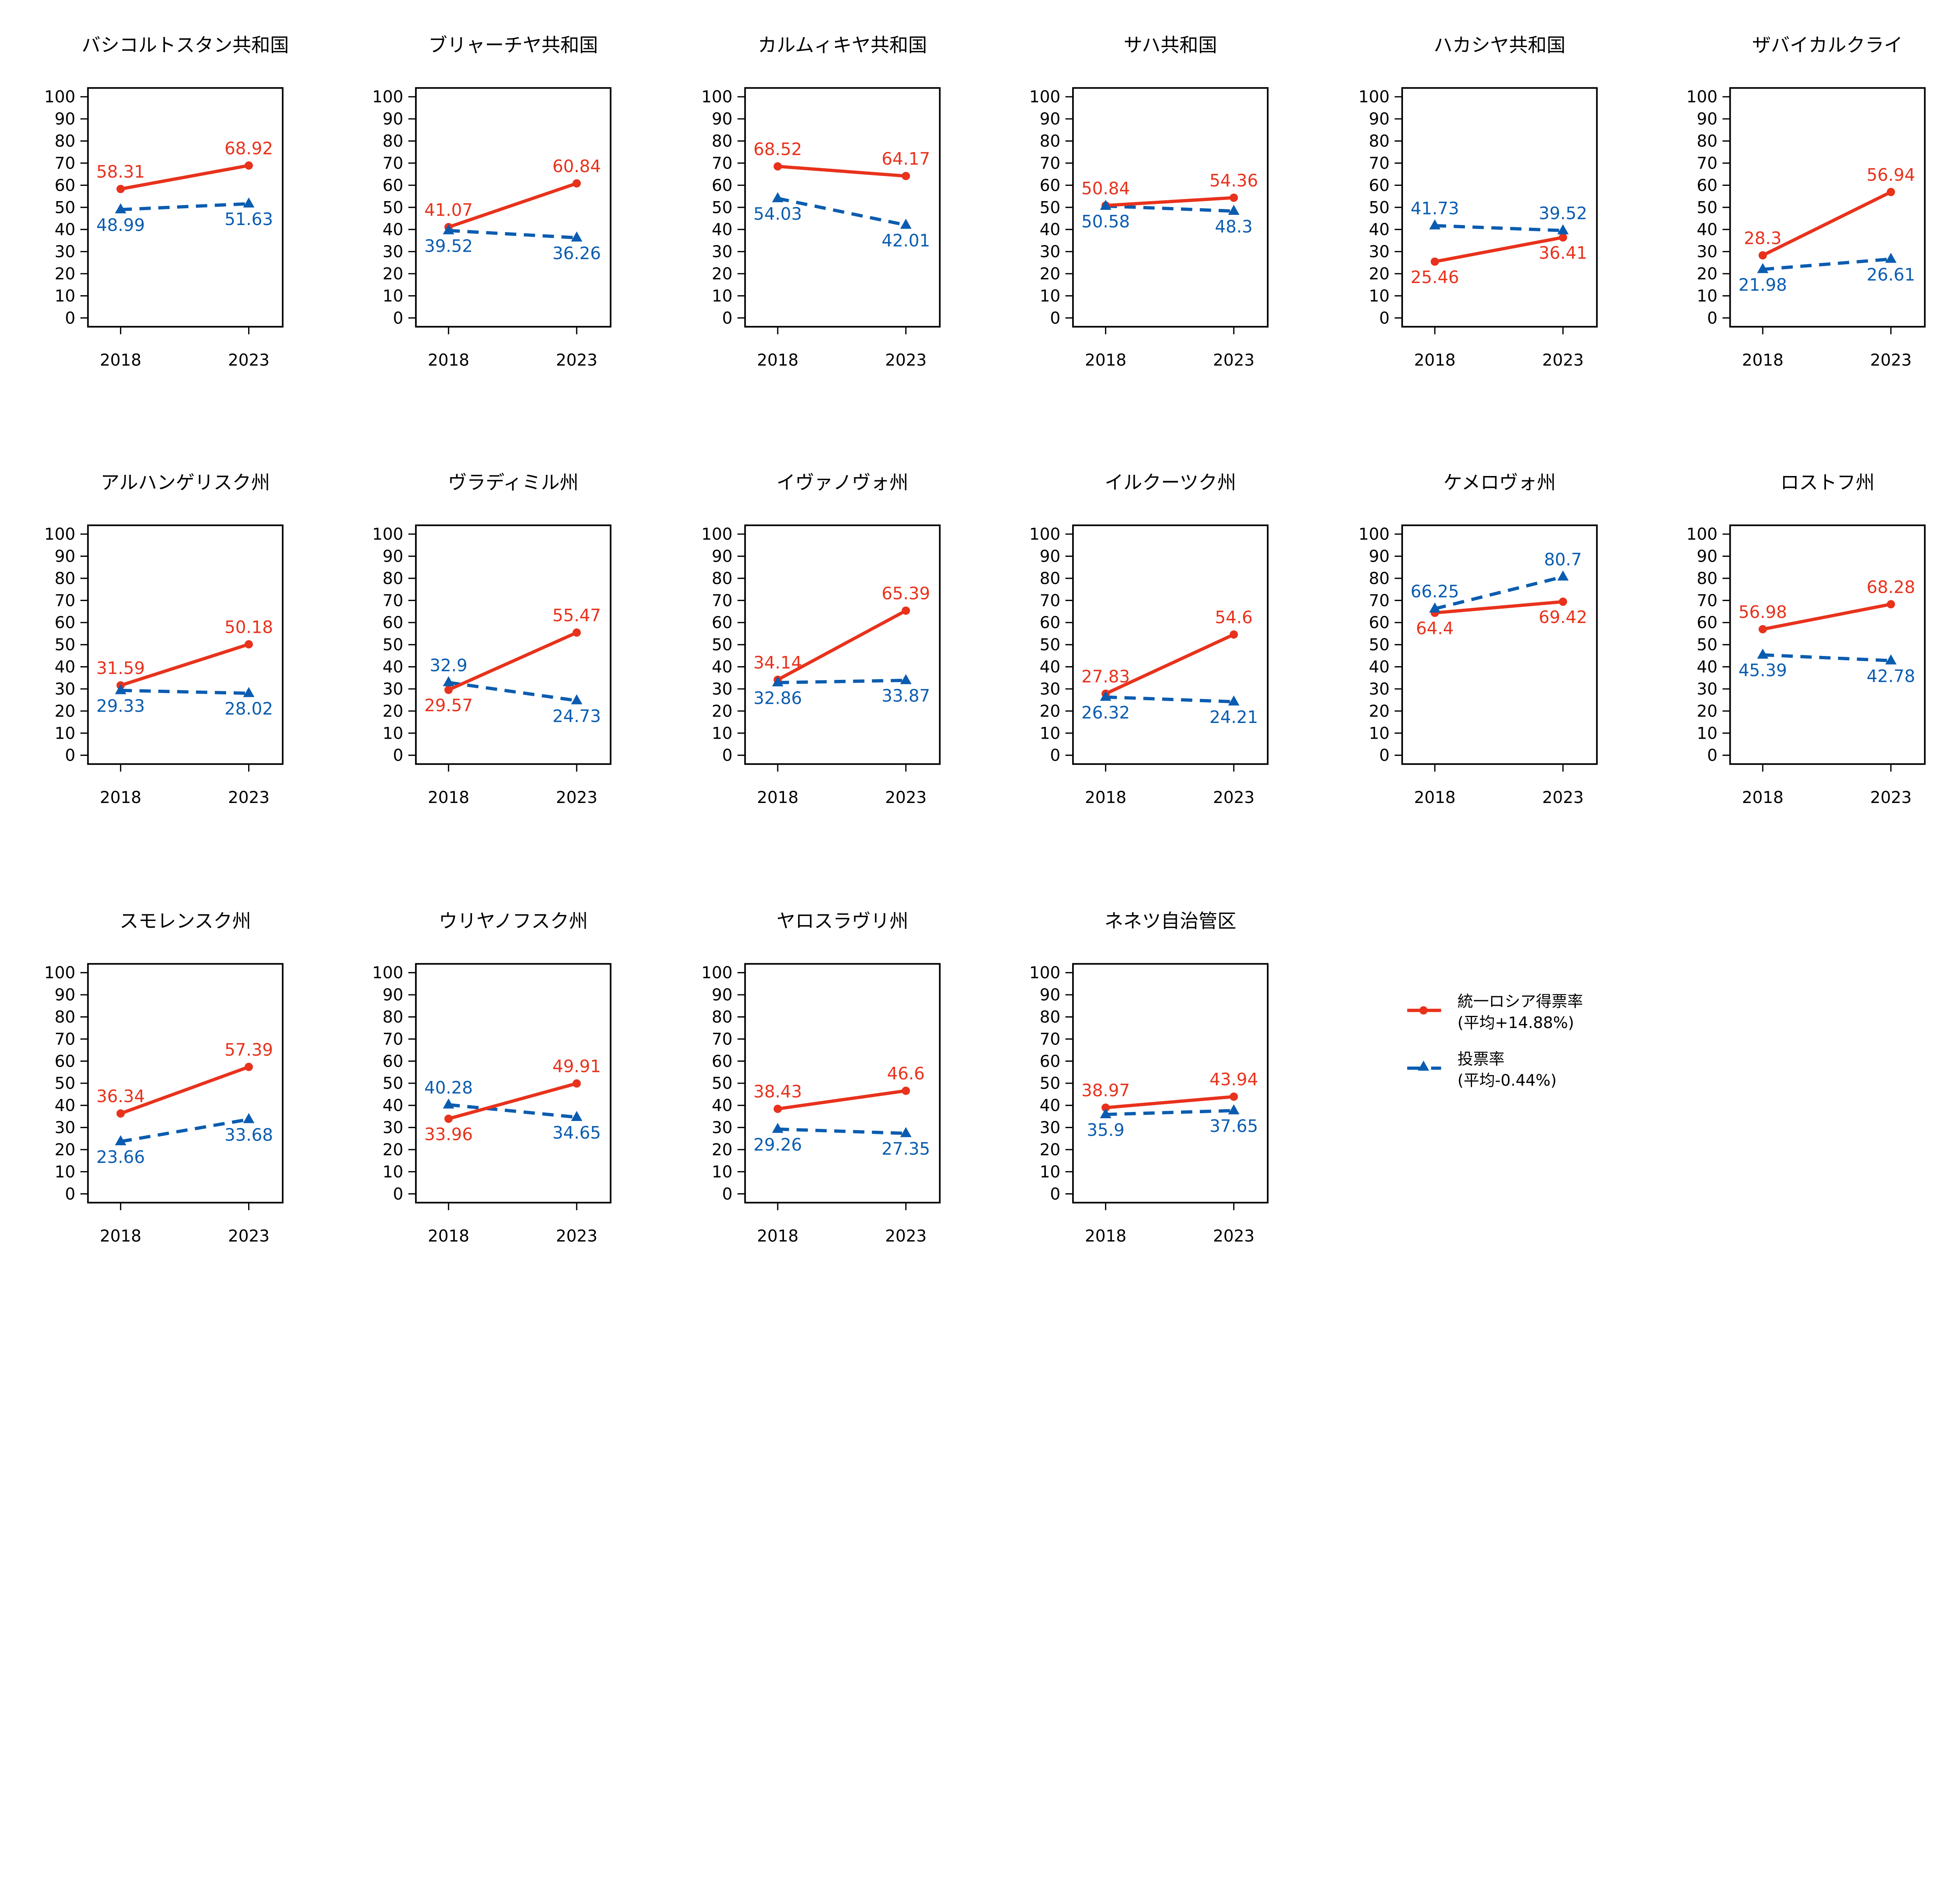 This screenshot has height=1882, width=1960. What do you see at coordinates (1170, 644) in the screenshot?
I see `plot-frame` at bounding box center [1170, 644].